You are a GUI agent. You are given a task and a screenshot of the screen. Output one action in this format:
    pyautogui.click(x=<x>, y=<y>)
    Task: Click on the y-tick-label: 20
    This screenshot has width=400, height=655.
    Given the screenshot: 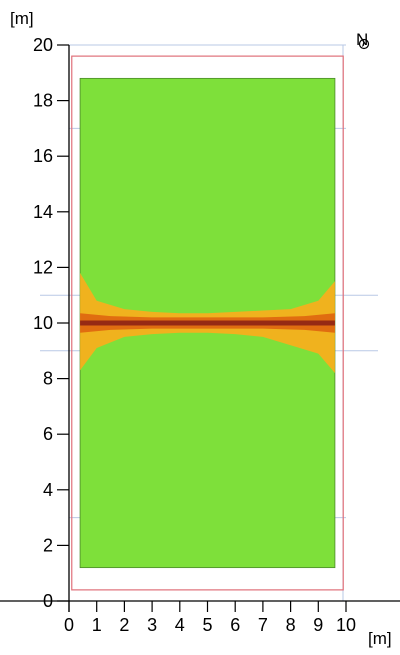 What is the action you would take?
    pyautogui.click(x=43, y=45)
    